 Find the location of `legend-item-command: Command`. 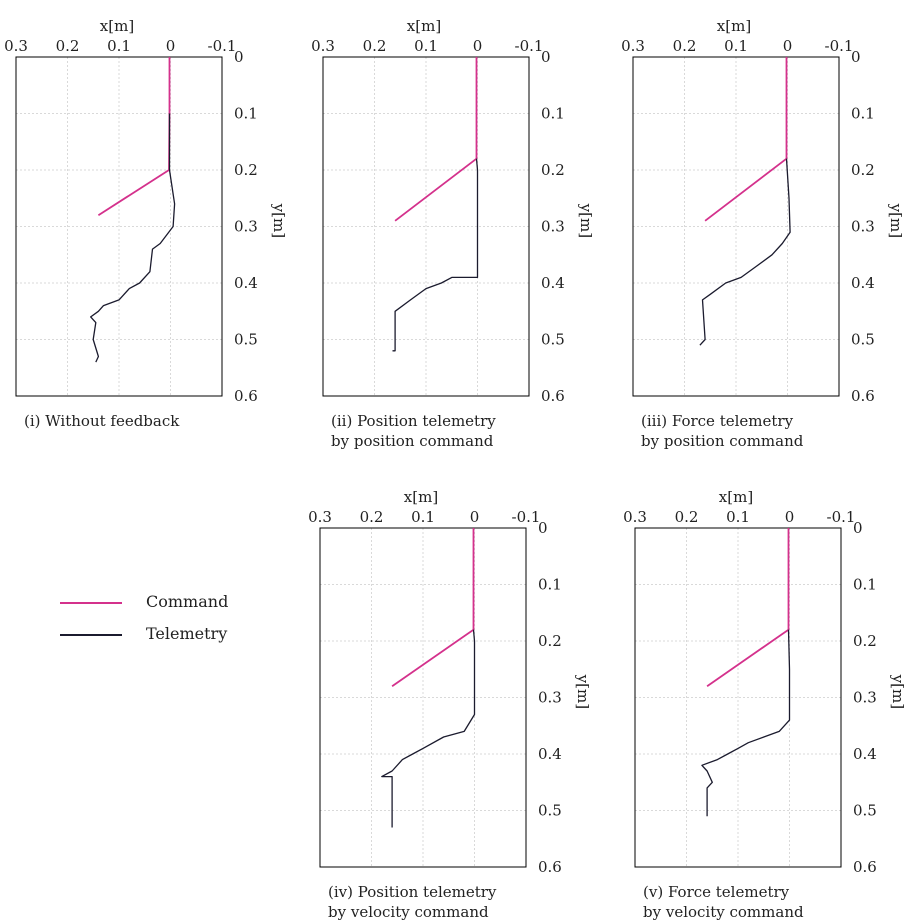

legend-item-command: Command is located at coordinates (170, 603).